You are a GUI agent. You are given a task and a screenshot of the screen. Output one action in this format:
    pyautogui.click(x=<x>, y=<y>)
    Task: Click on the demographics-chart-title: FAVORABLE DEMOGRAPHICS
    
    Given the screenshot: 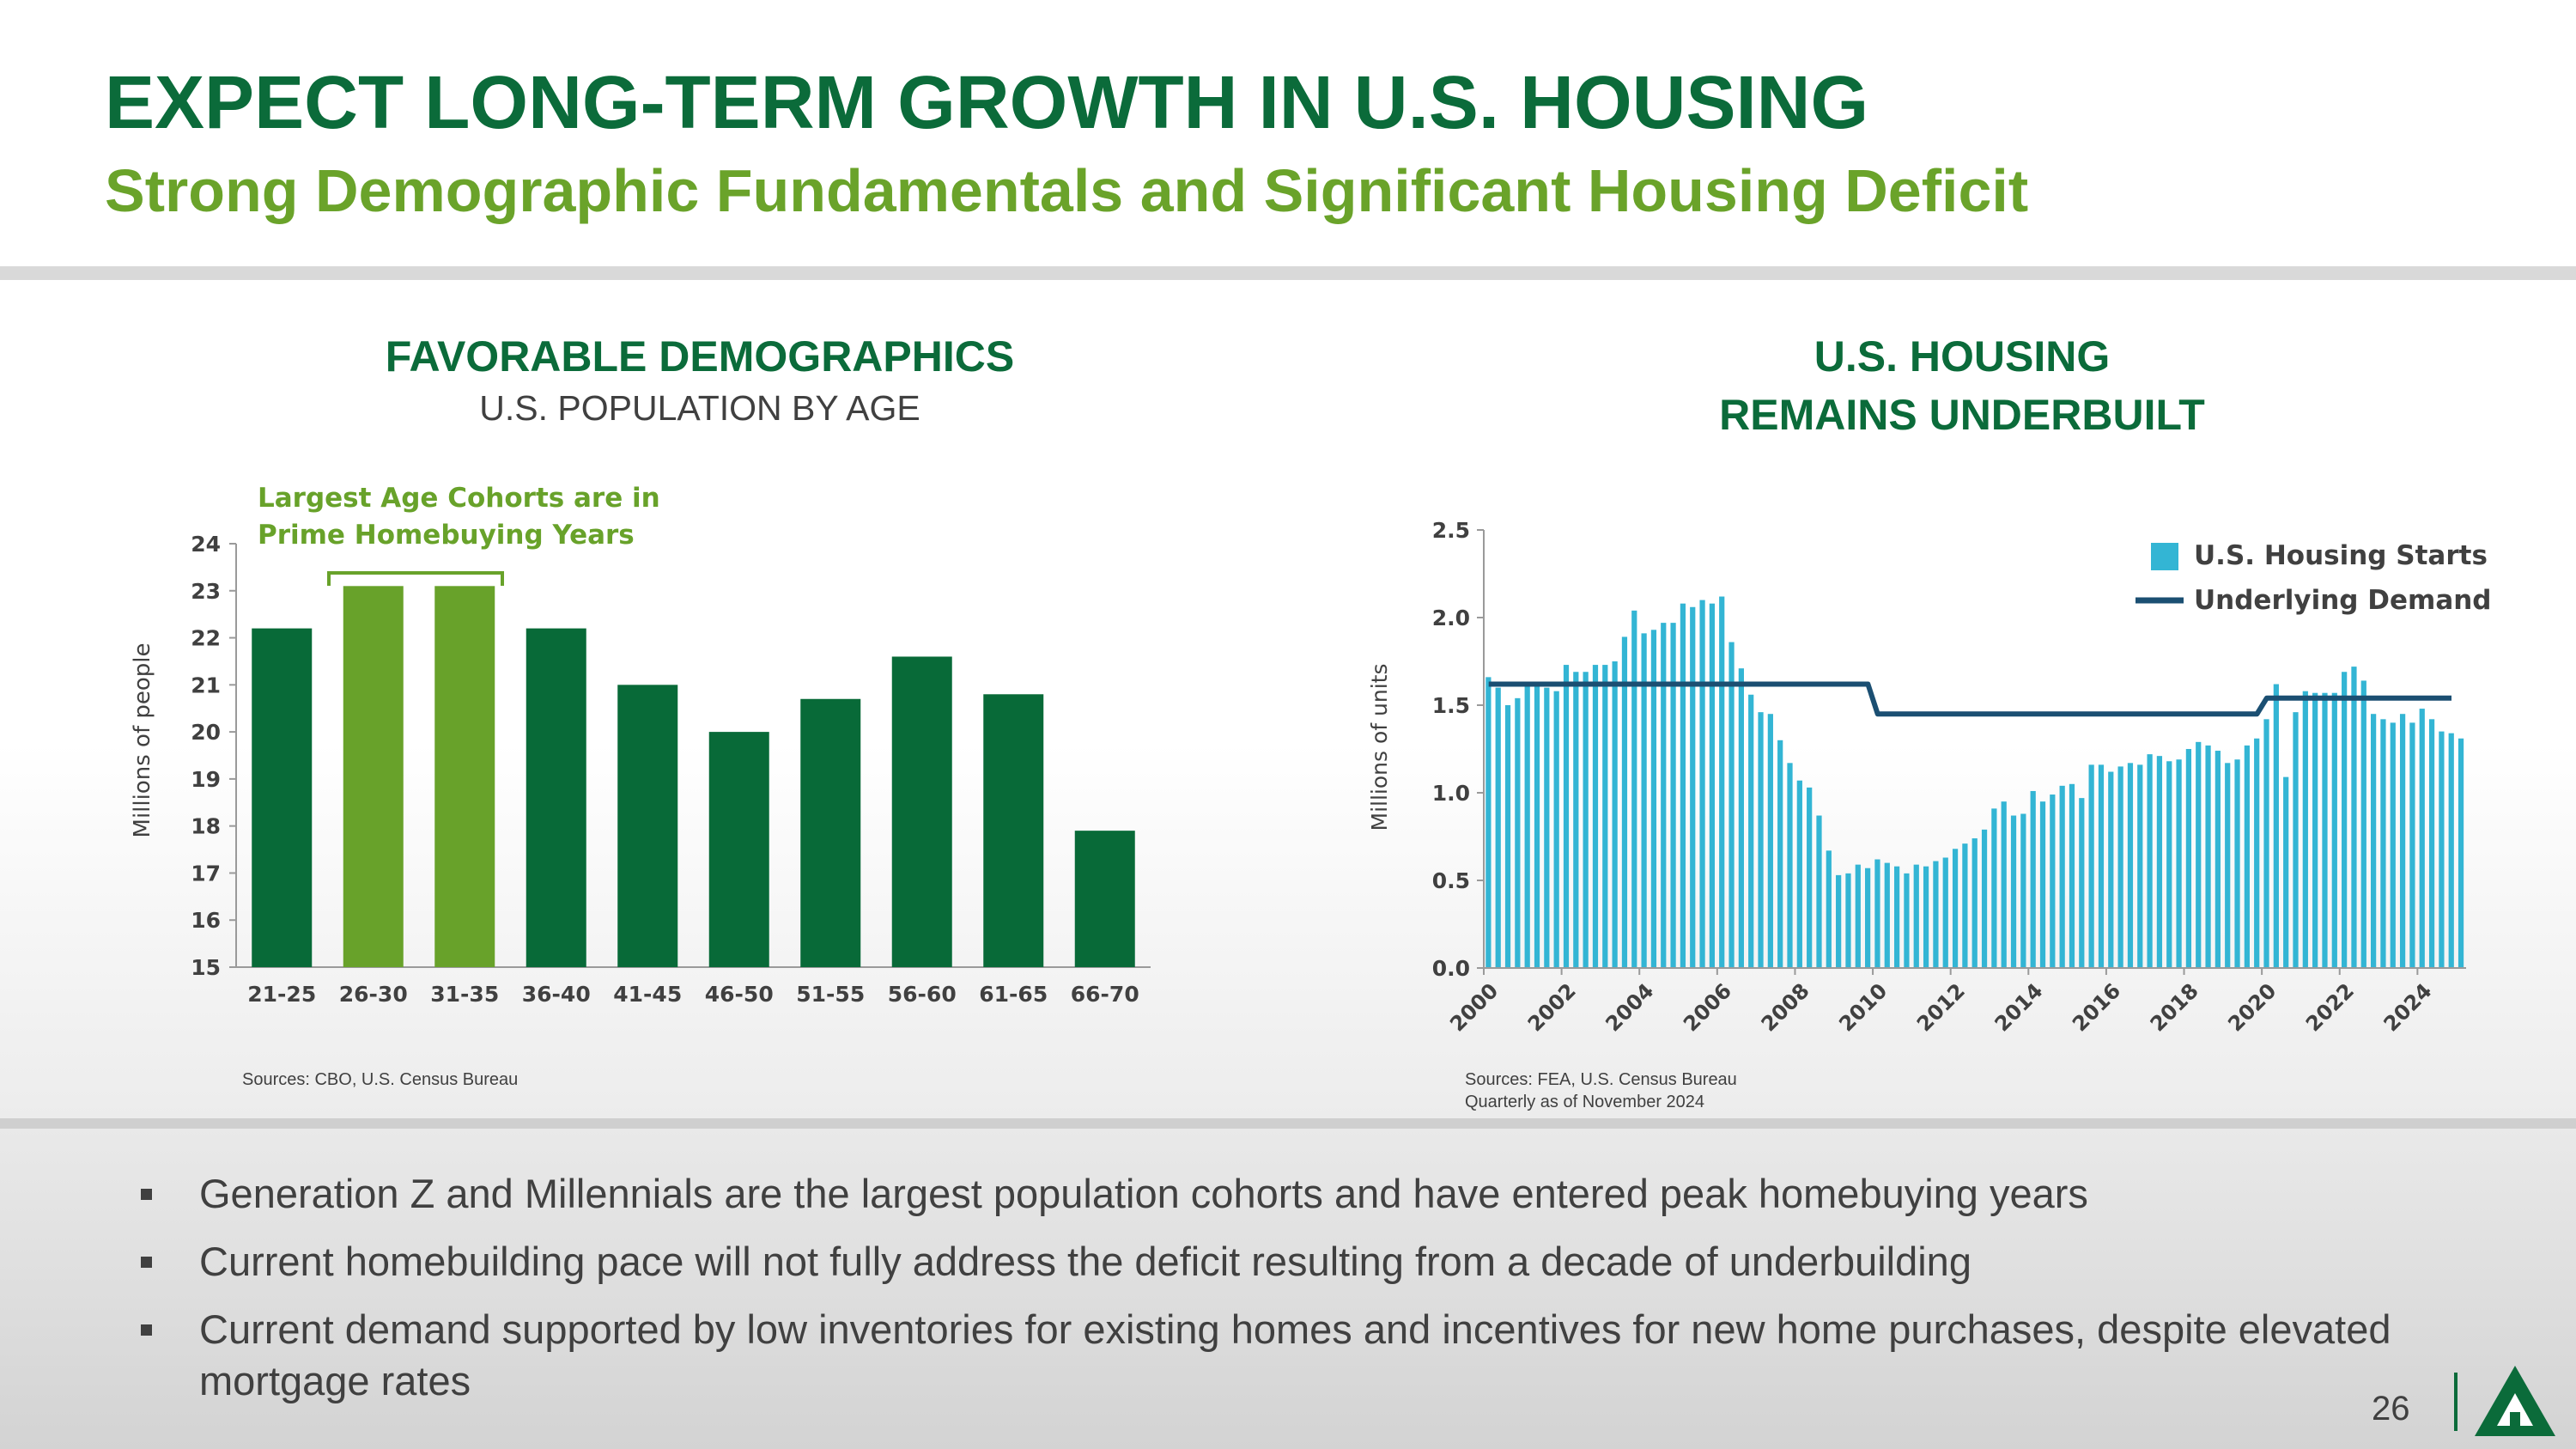 What is the action you would take?
    pyautogui.click(x=700, y=356)
    